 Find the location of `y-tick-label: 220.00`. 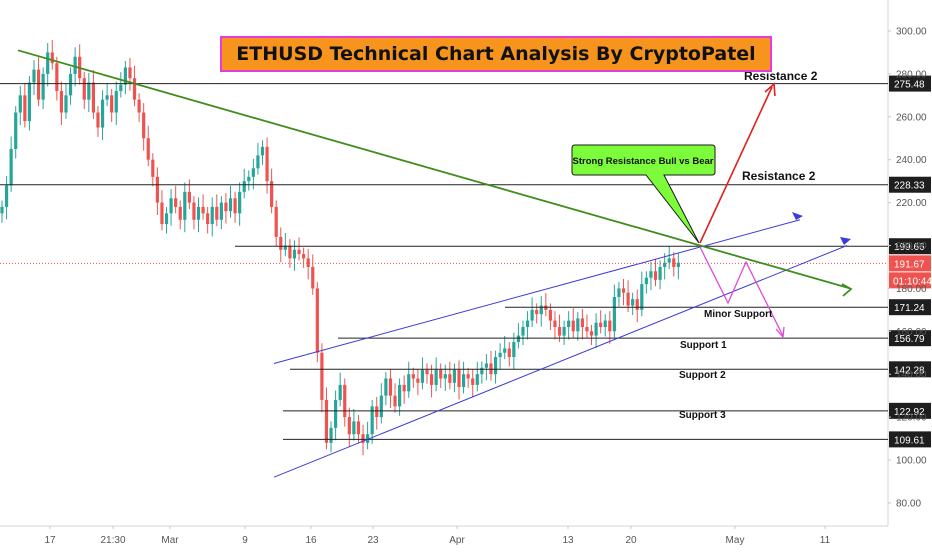

y-tick-label: 220.00 is located at coordinates (911, 203).